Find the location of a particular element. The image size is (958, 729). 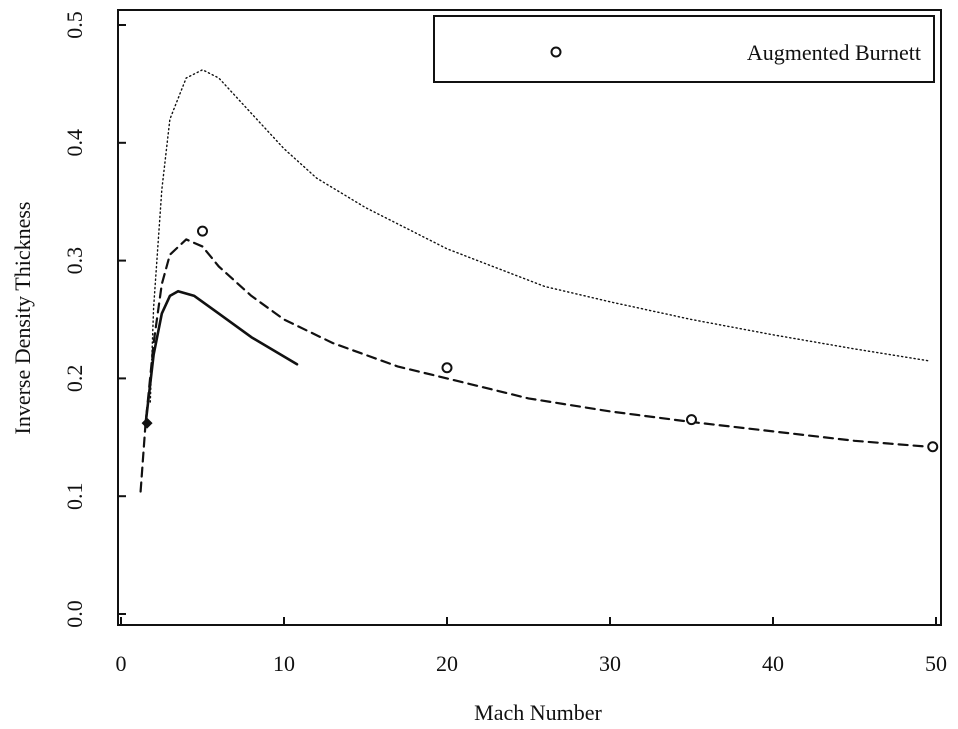

y-tick-label: 0.4 is located at coordinates (74, 143).